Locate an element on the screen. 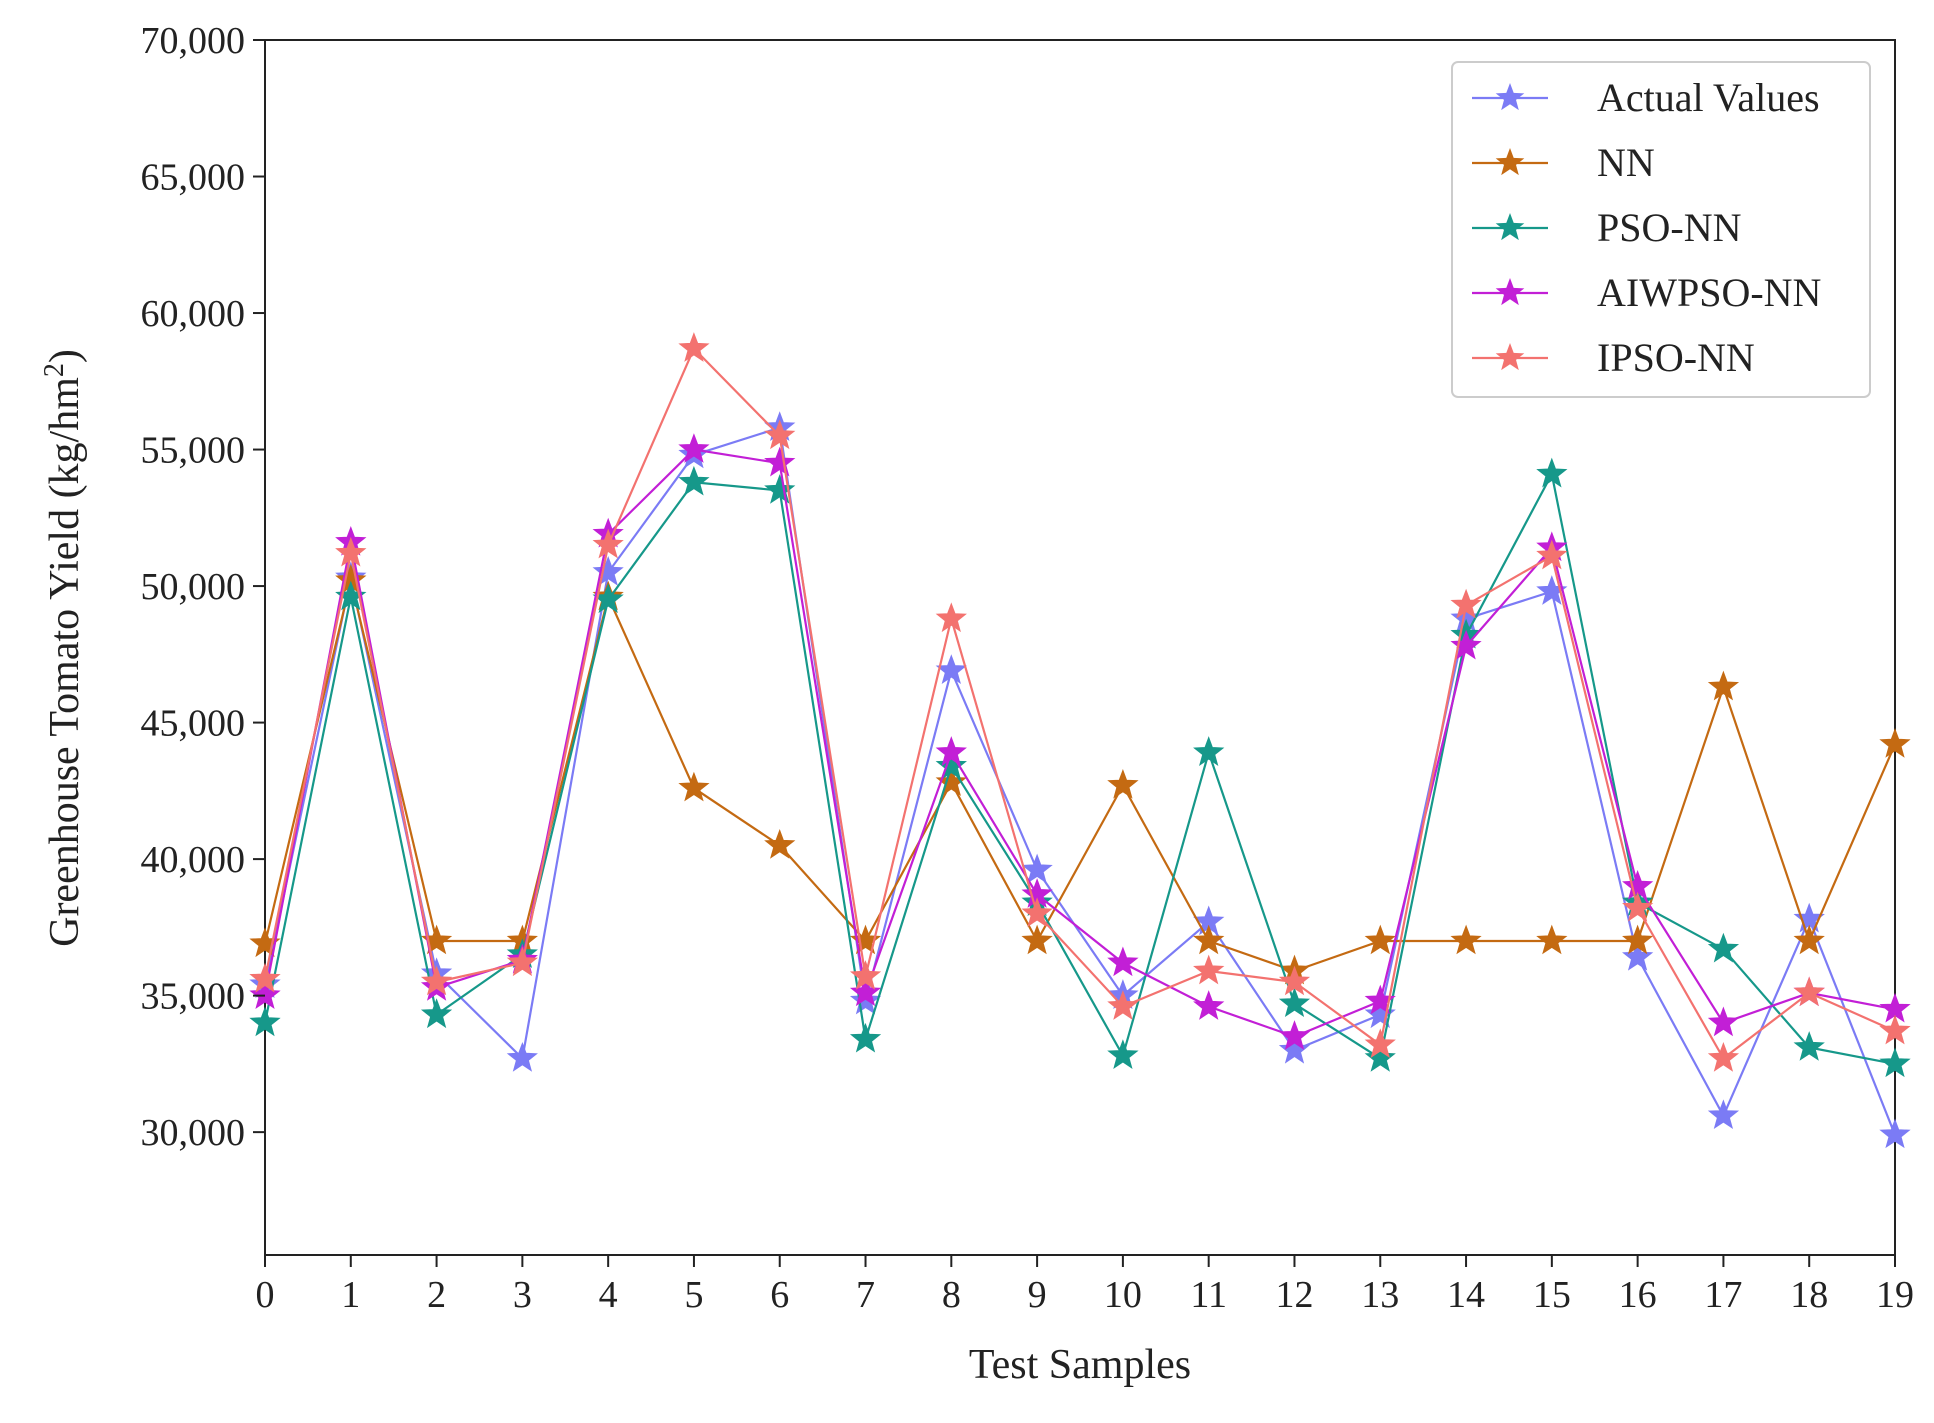 The width and height of the screenshot is (1934, 1423). legend-label: Actual Values is located at coordinates (1708, 97).